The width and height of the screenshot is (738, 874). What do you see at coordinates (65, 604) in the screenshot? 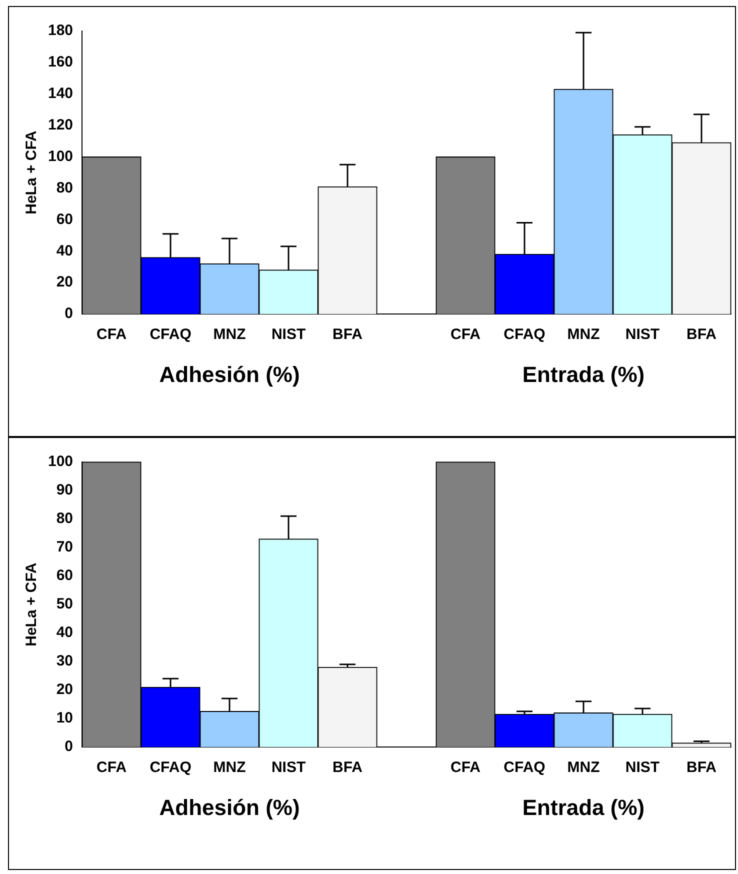
I see `y-tick-label: 50` at bounding box center [65, 604].